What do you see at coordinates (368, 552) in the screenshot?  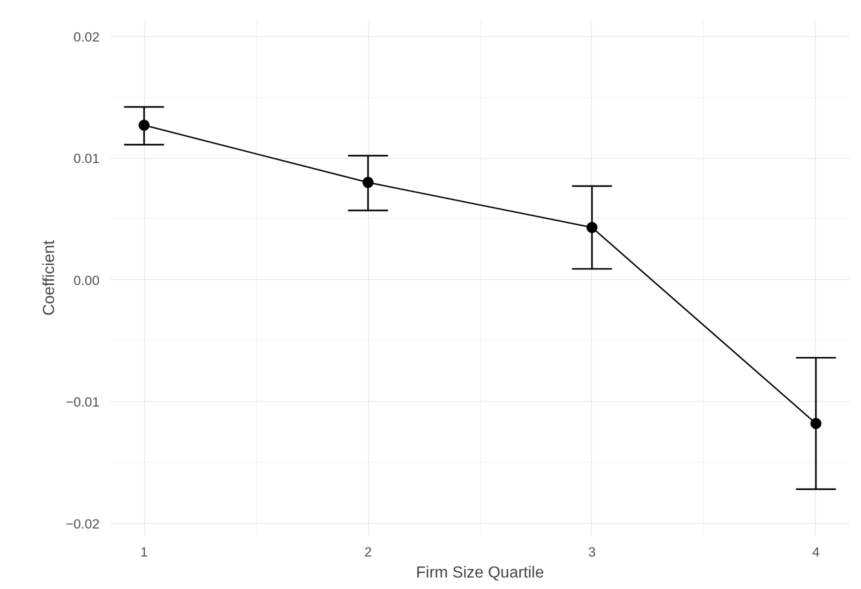 I see `x-tick-label: 2` at bounding box center [368, 552].